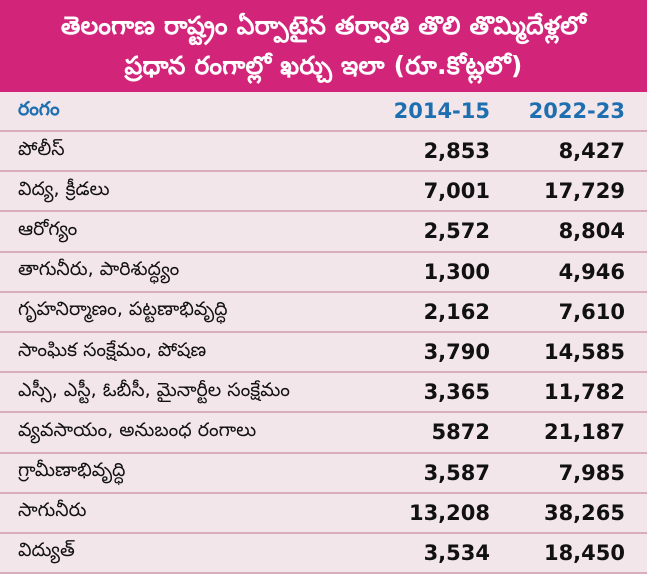  I want to click on row-value-2014-15: 3,534, so click(456, 552).